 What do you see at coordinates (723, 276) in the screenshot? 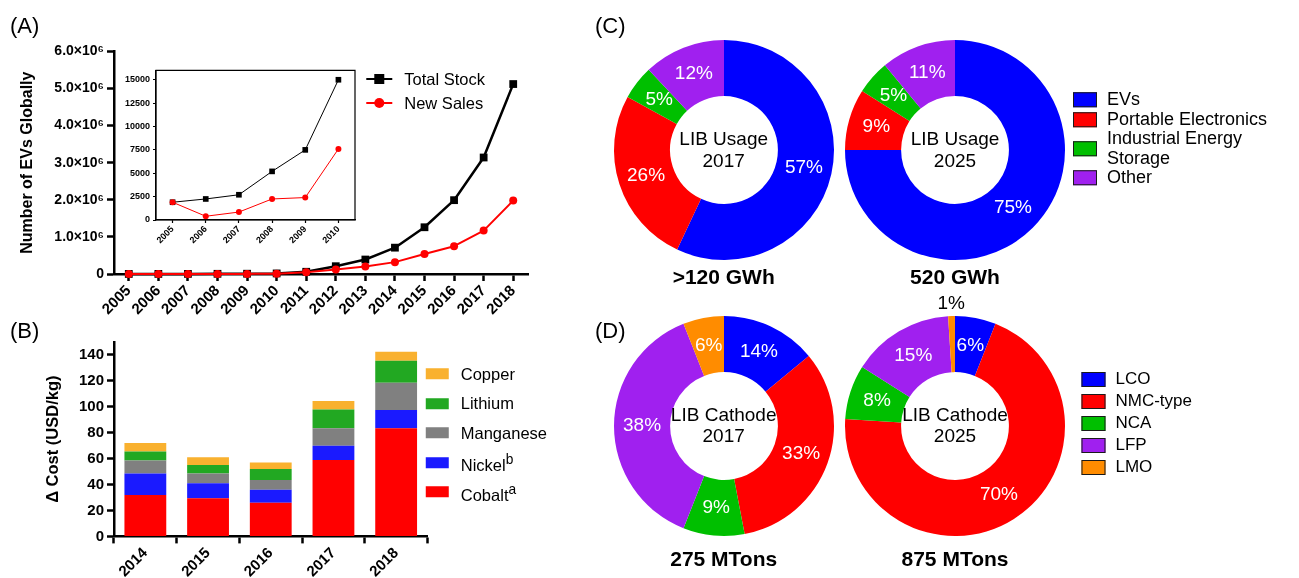
I see `text: >120 GWh` at bounding box center [723, 276].